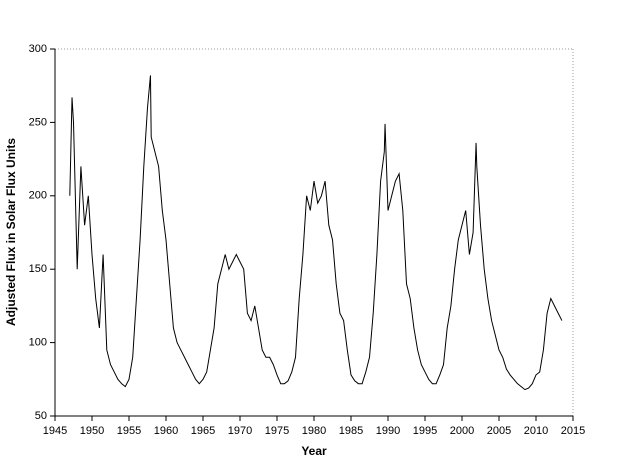 Image resolution: width=624 pixels, height=468 pixels. Describe the element at coordinates (41, 416) in the screenshot. I see `y-tick-label: 50` at that location.